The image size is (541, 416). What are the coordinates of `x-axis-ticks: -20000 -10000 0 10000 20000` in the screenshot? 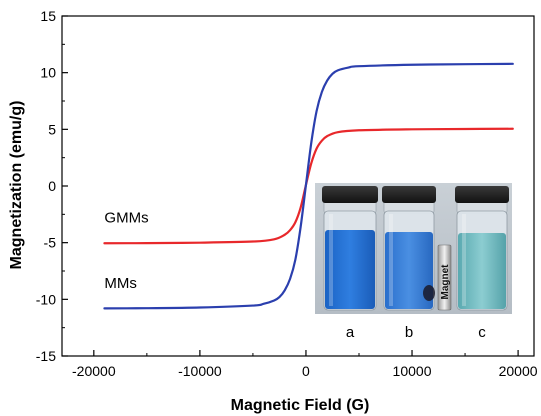 It's located at (305, 364).